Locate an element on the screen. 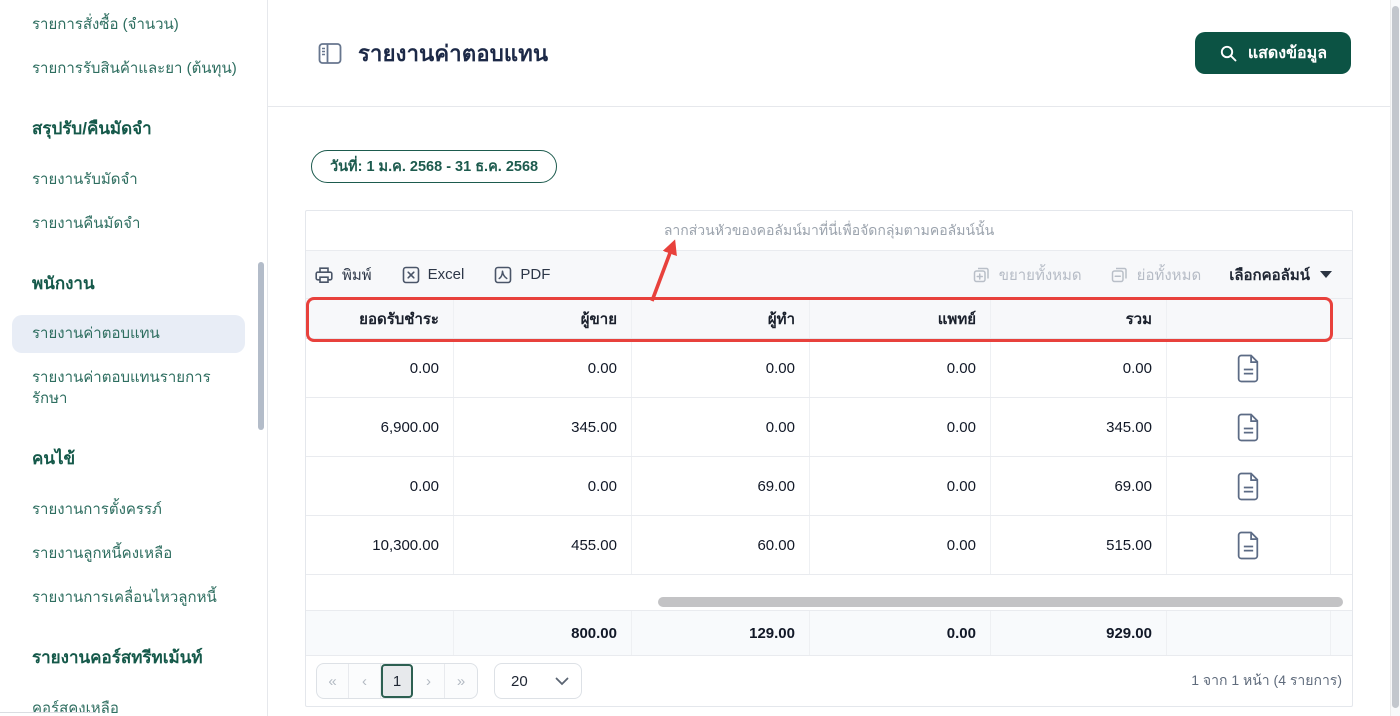 The height and width of the screenshot is (716, 1400). search-icon is located at coordinates (1228, 53).